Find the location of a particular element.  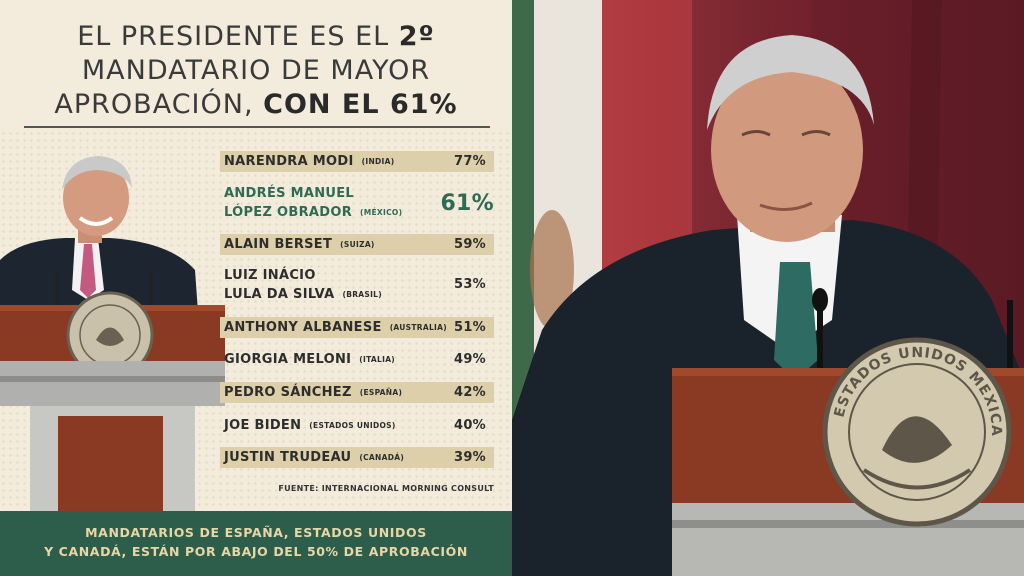

ranking-row: GIORGIA MELONI (ITALIA) 49% is located at coordinates (357, 359).